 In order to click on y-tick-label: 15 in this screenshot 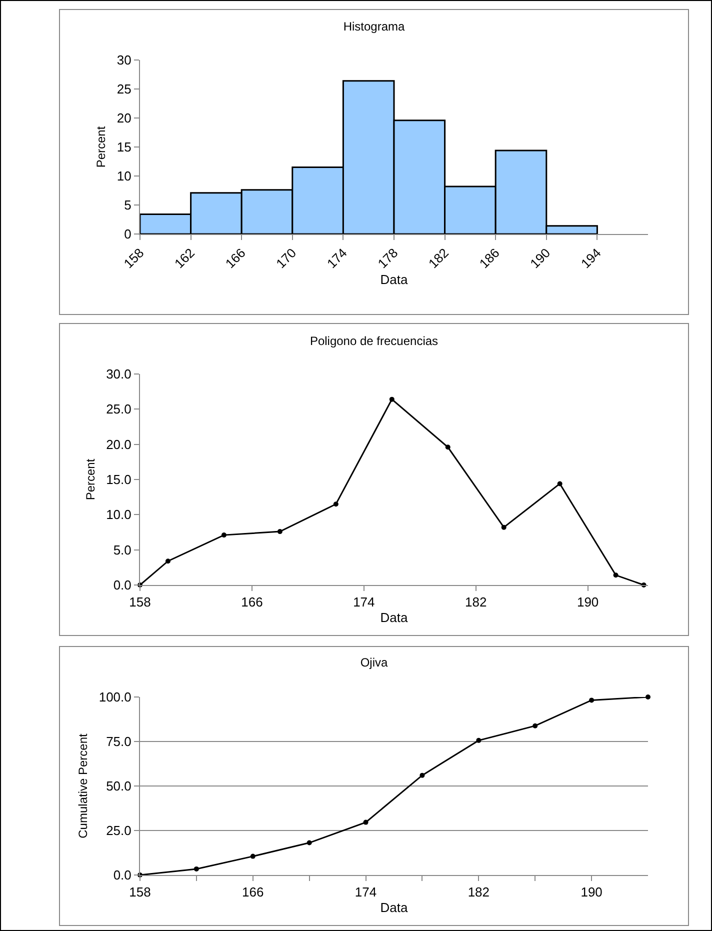, I will do `click(124, 147)`.